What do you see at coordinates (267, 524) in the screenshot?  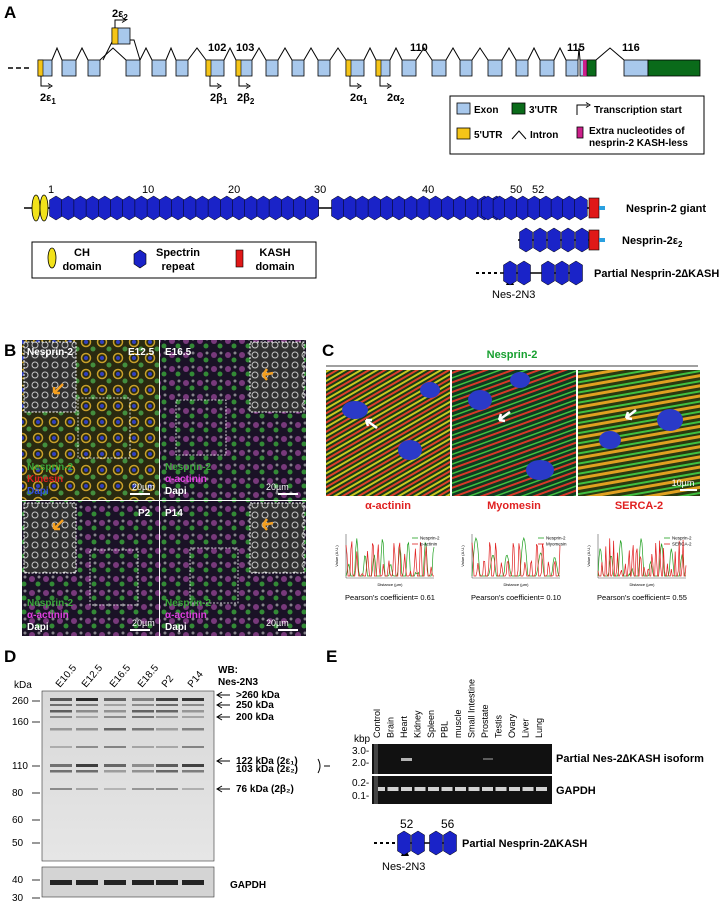 I see `arrow-marker-p14` at bounding box center [267, 524].